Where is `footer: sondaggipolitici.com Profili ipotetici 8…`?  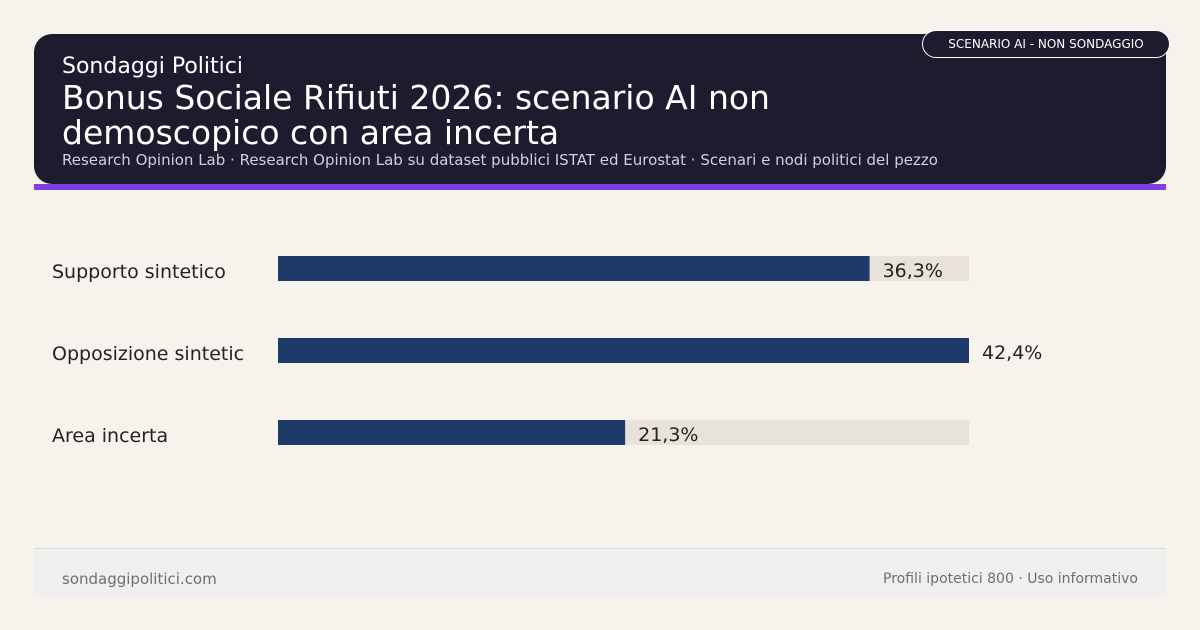 footer: sondaggipolitici.com Profili ipotetici 8… is located at coordinates (600, 572).